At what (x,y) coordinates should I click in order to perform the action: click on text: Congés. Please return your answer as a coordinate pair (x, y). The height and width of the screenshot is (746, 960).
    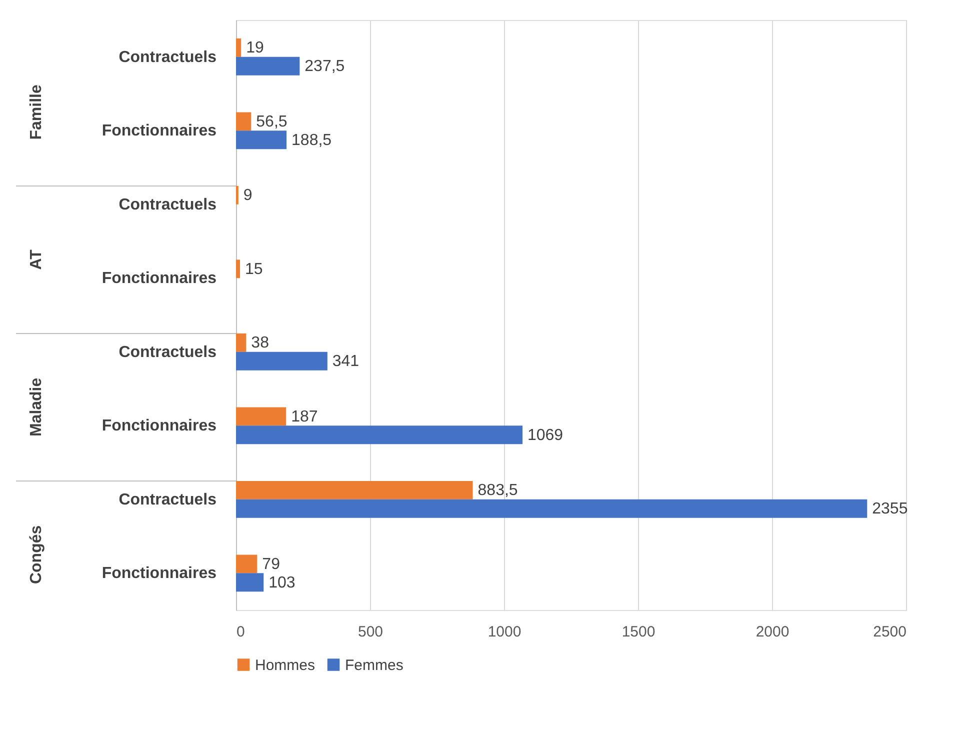
    Looking at the image, I should click on (36, 554).